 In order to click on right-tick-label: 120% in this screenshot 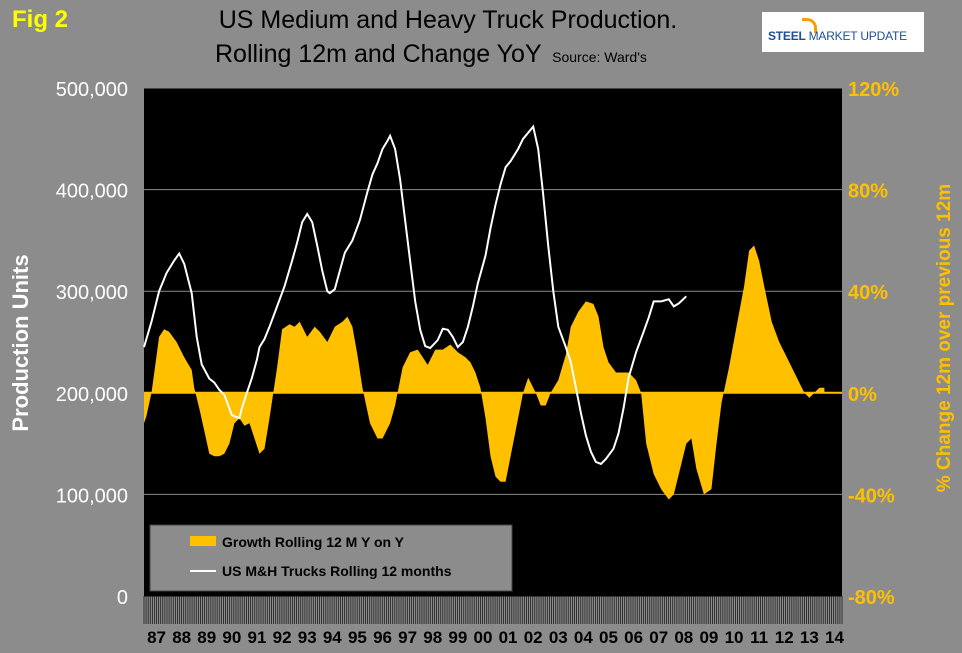, I will do `click(873, 90)`.